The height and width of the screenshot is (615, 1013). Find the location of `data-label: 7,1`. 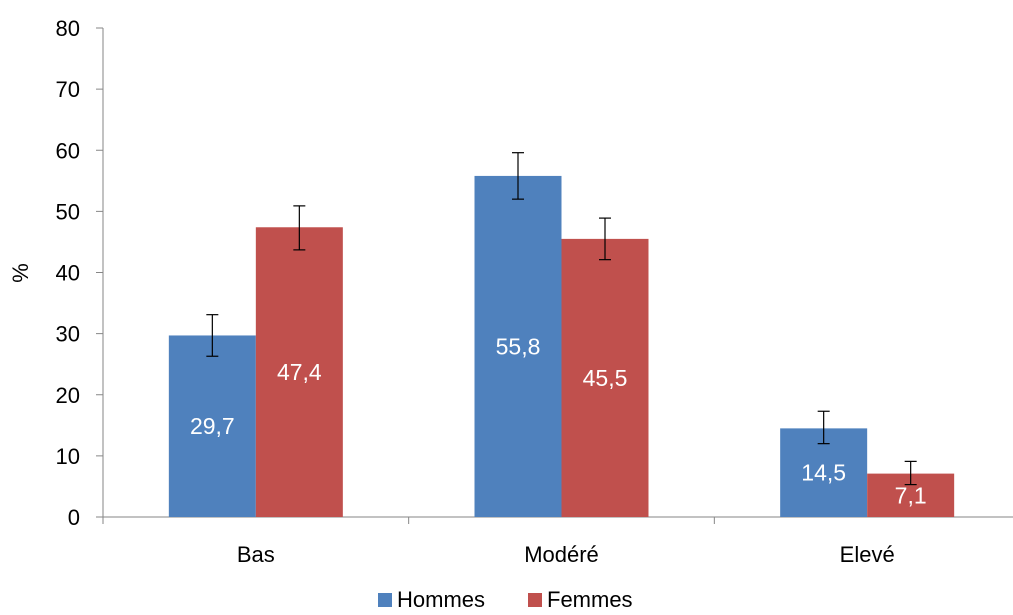

data-label: 7,1 is located at coordinates (911, 495).